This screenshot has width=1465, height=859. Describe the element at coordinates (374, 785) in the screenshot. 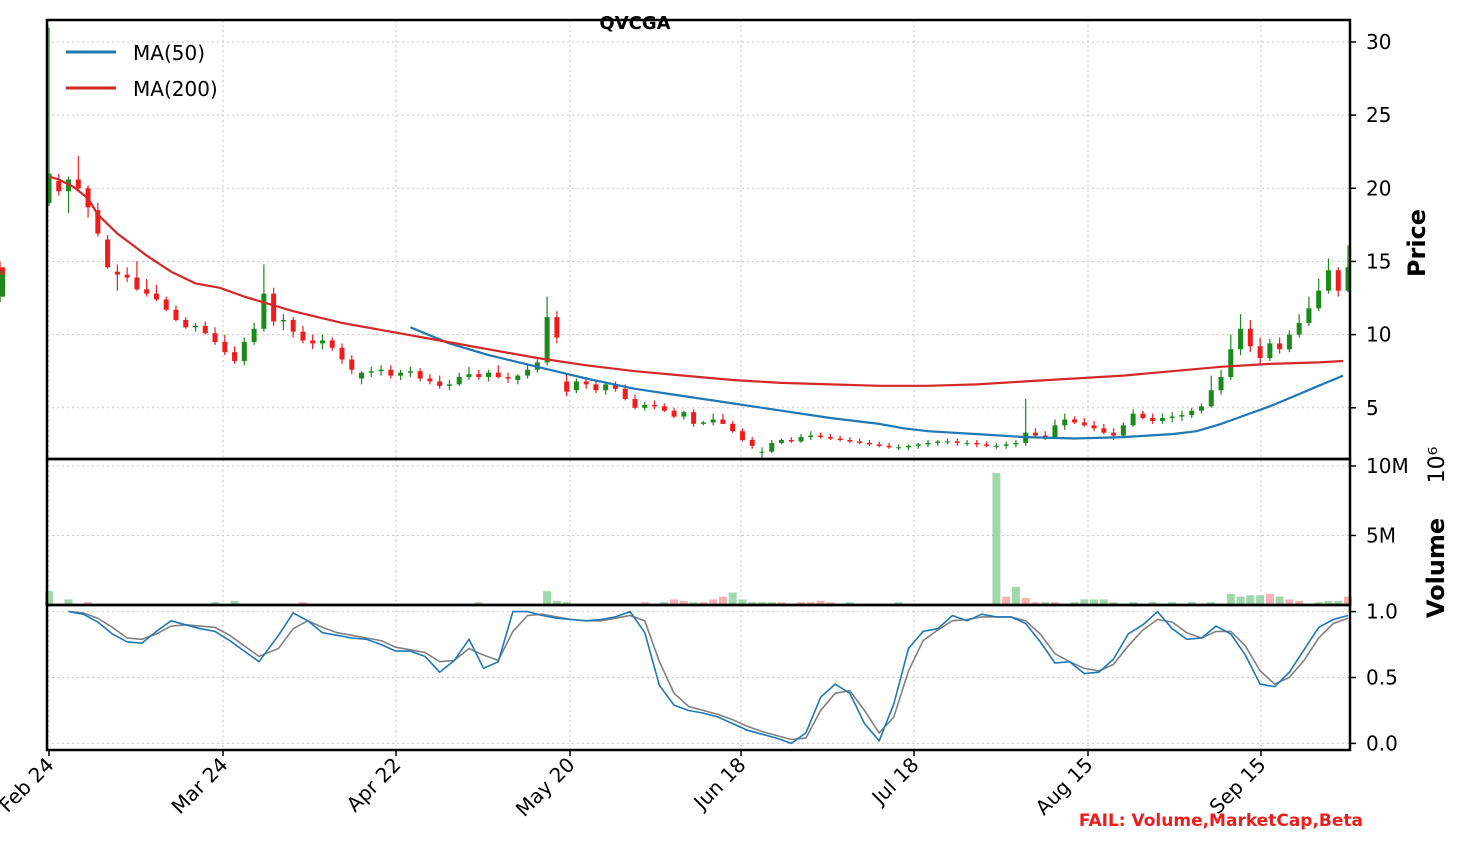

I see `x-tick-label: Apr 22` at that location.